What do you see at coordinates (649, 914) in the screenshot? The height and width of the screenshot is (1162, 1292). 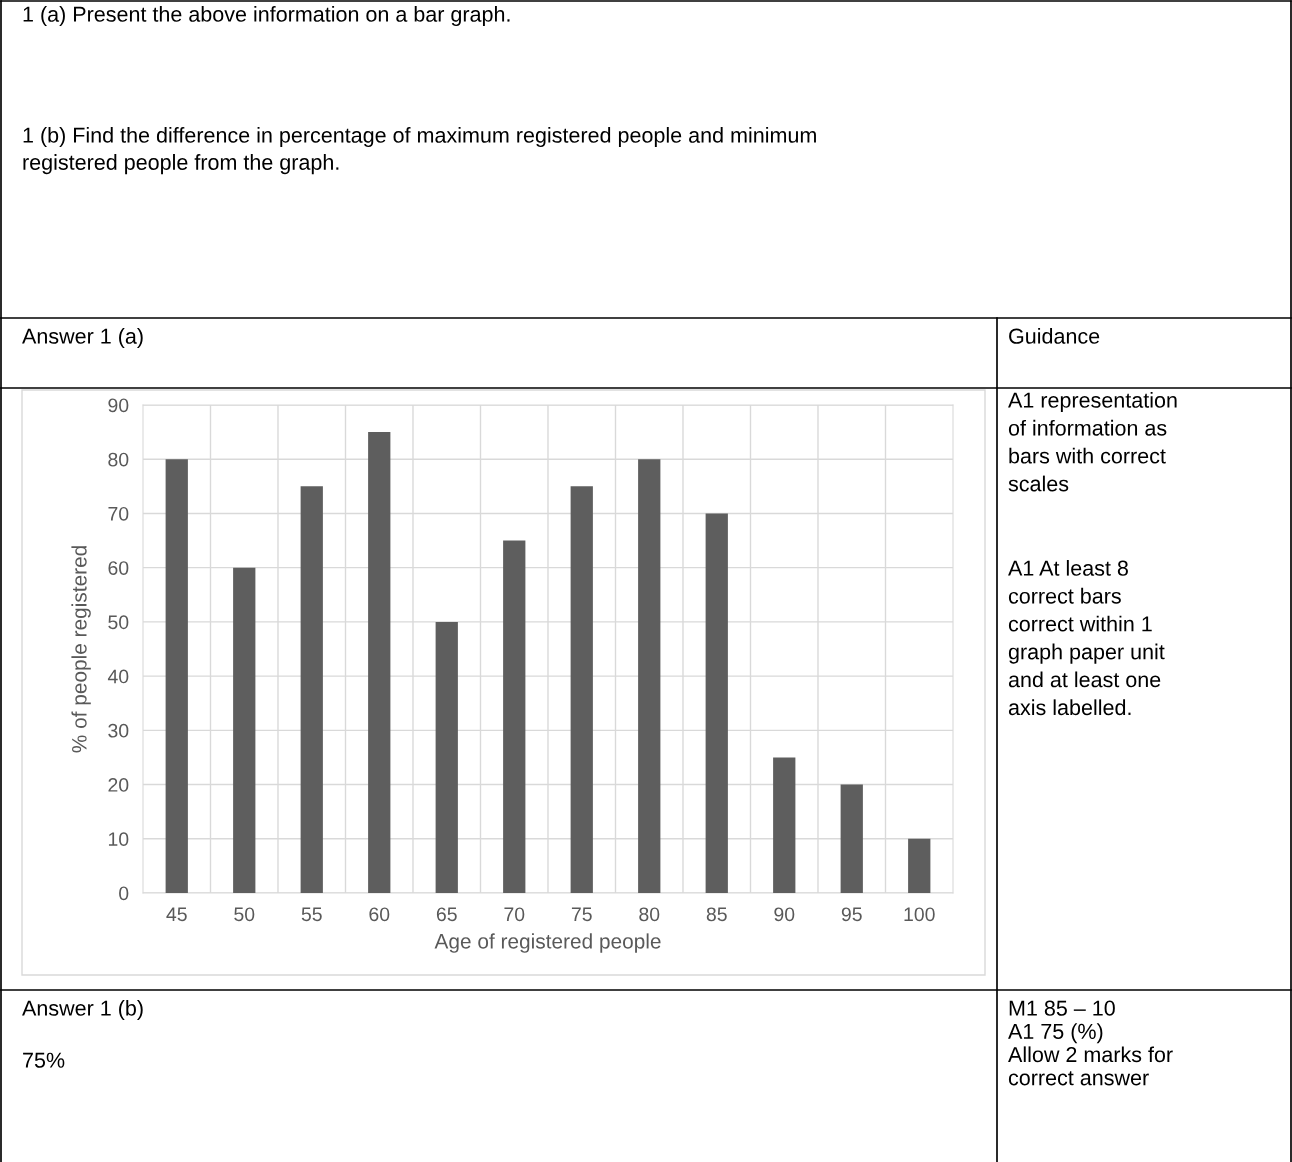 I see `x-tick-label: 80` at bounding box center [649, 914].